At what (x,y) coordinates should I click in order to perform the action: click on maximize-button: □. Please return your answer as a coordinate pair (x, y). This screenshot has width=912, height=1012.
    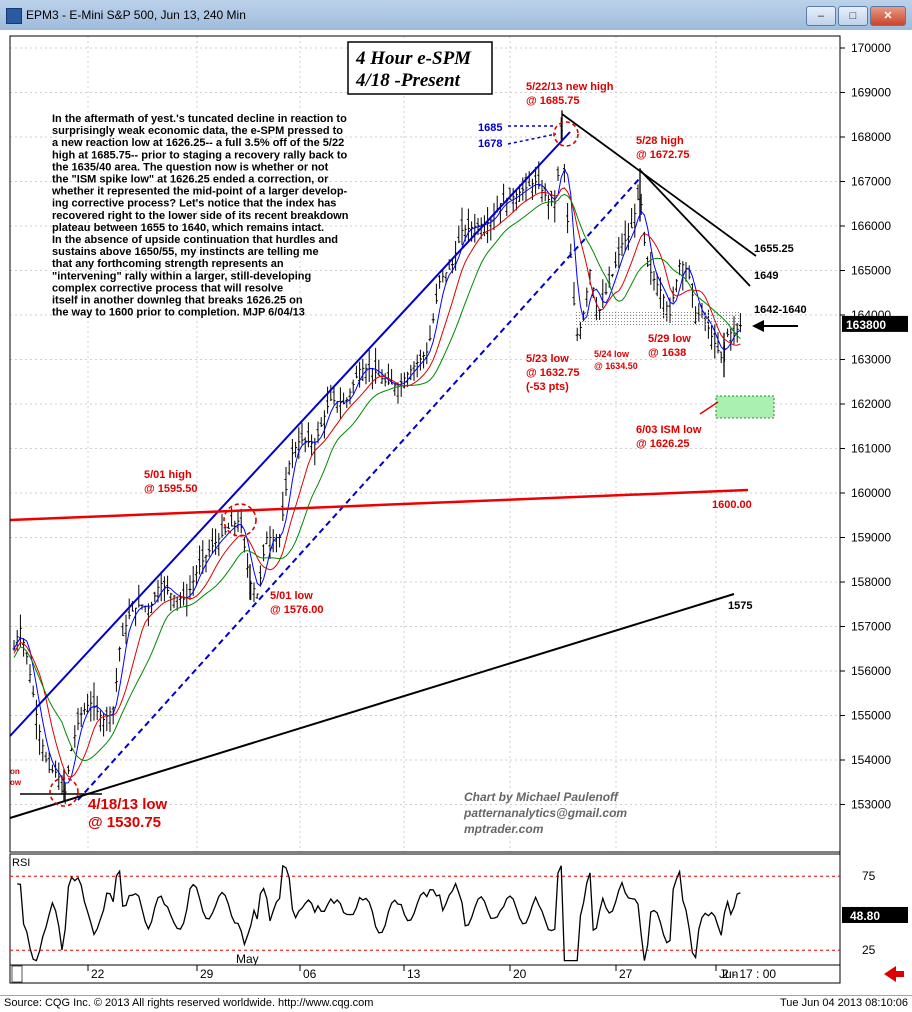
    Looking at the image, I should click on (853, 16).